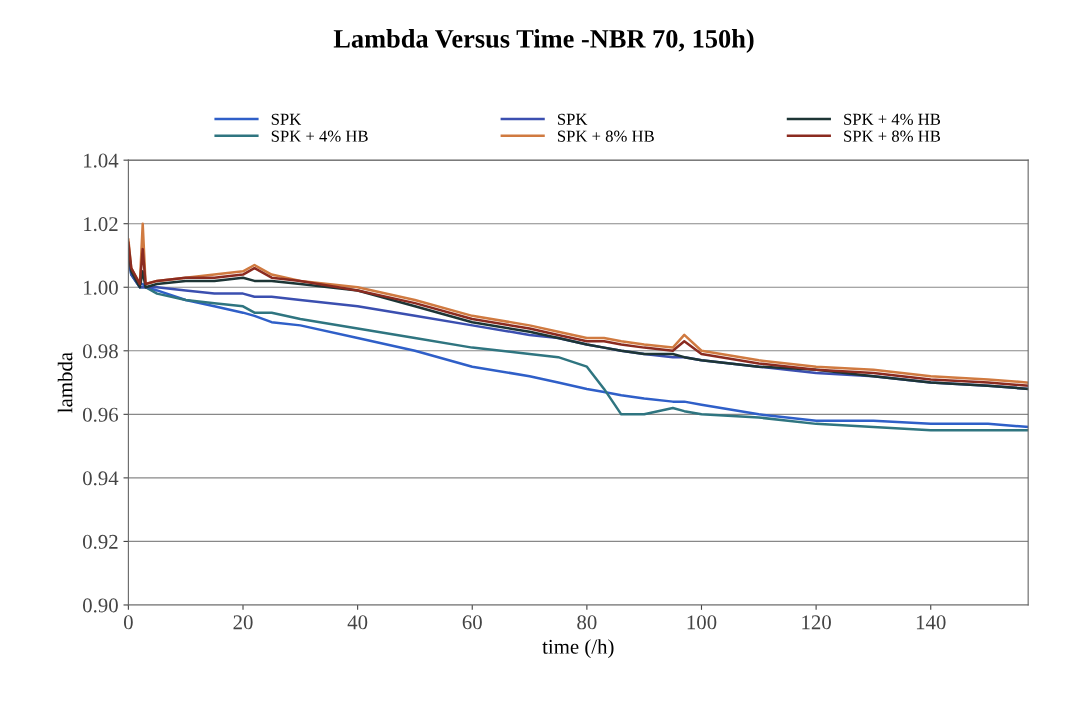 The height and width of the screenshot is (728, 1088). I want to click on y-tick-label: 1.04, so click(101, 160).